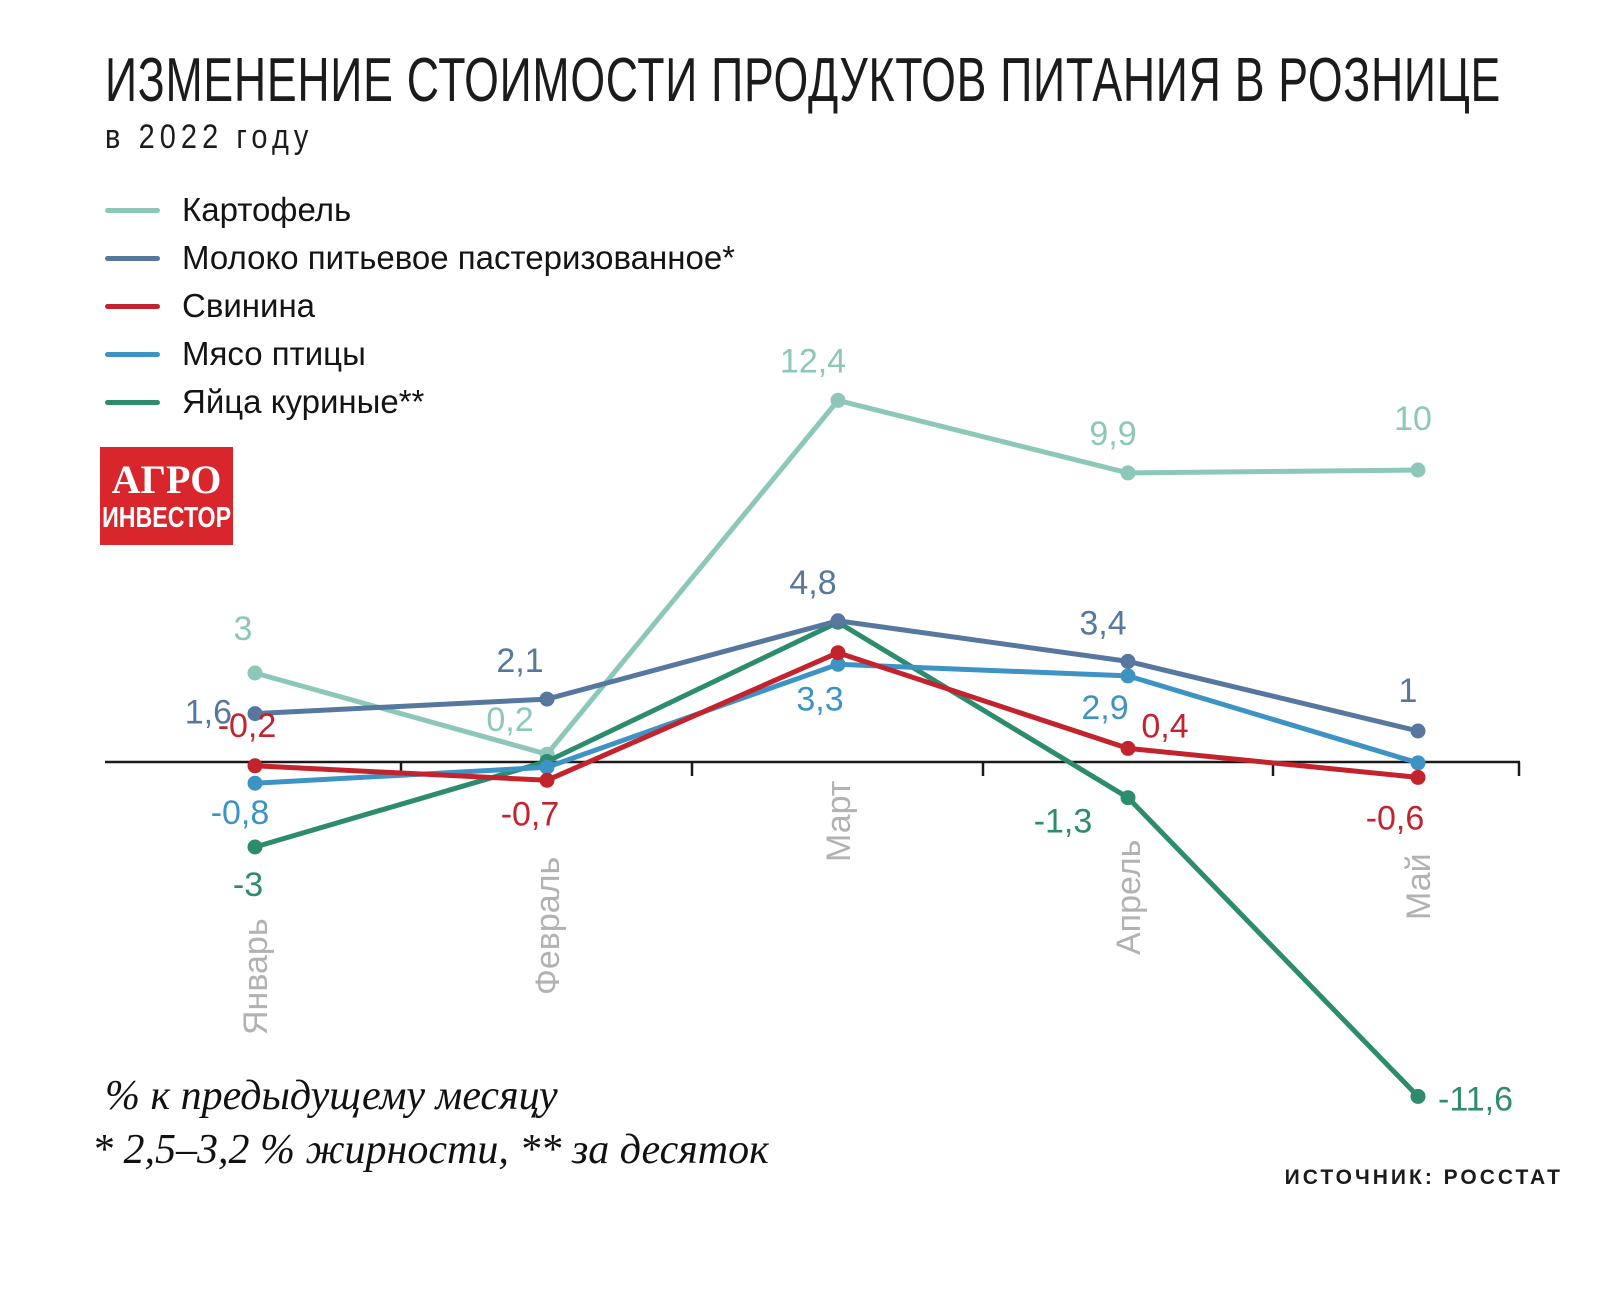 This screenshot has height=1290, width=1615. What do you see at coordinates (420, 210) in the screenshot?
I see `legend-item-kartofel: Картофель` at bounding box center [420, 210].